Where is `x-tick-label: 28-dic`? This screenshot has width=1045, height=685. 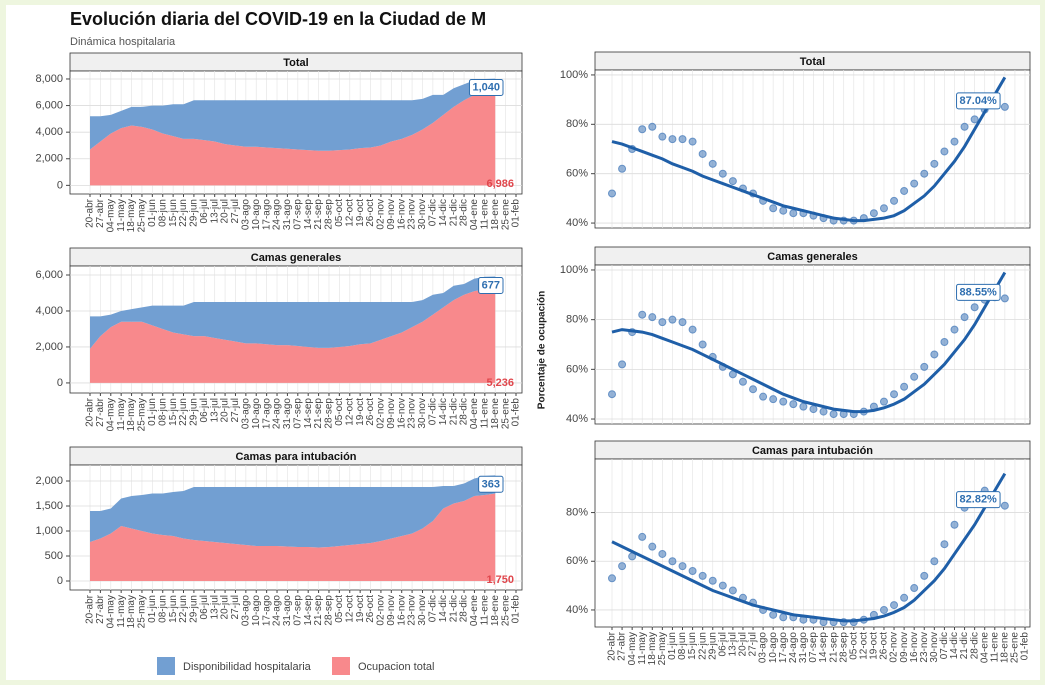
x-tick-label: 28-dic is located at coordinates (464, 212).